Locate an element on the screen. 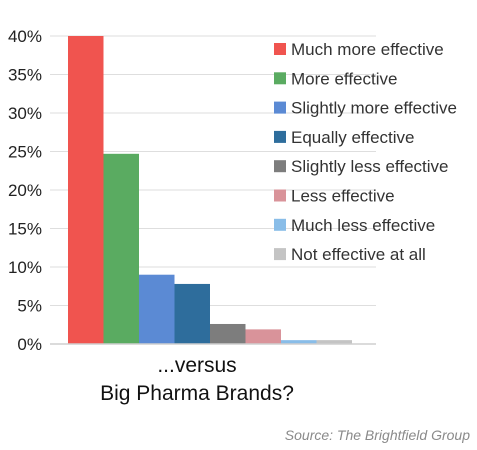  legend-label: Slightly less effective is located at coordinates (369, 166).